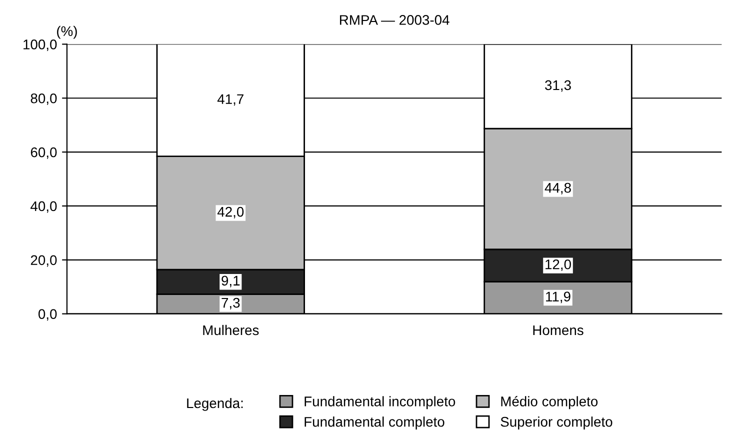  I want to click on data-label: 9,1, so click(231, 282).